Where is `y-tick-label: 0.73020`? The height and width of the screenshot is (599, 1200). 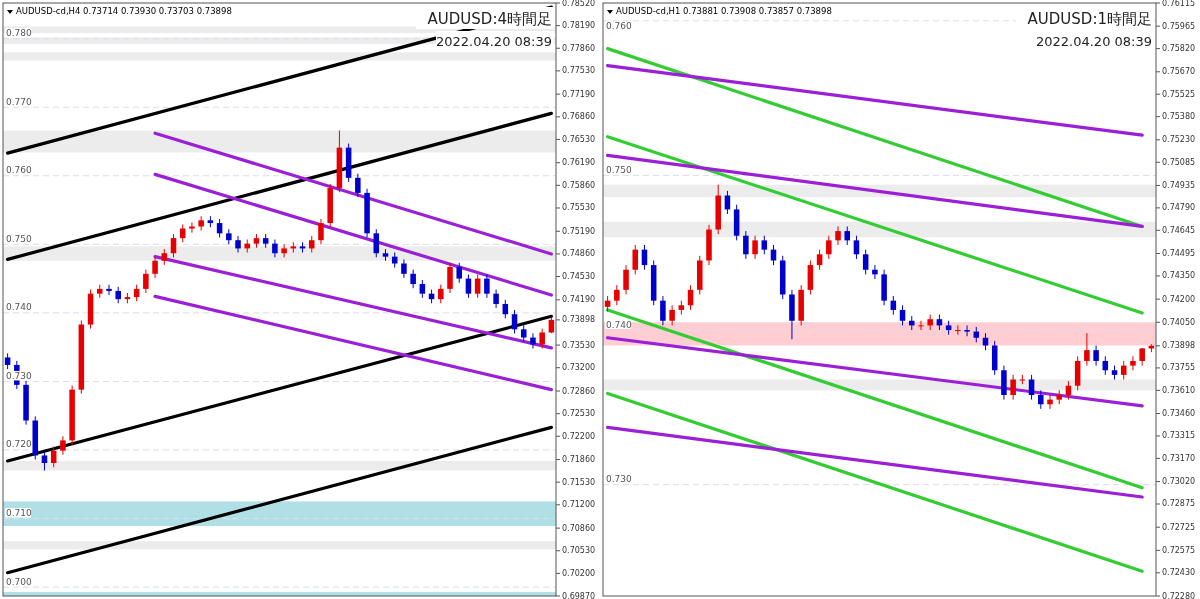
y-tick-label: 0.73020 is located at coordinates (1179, 482).